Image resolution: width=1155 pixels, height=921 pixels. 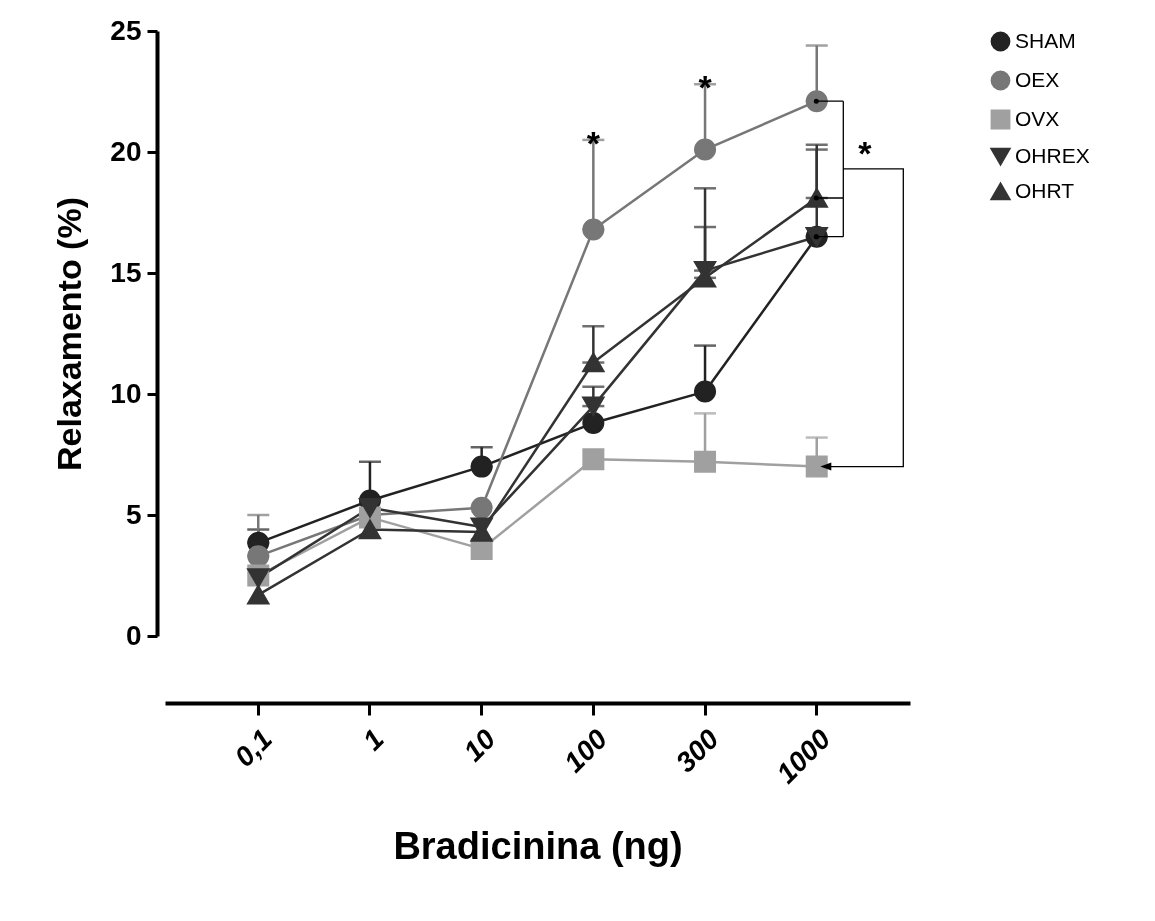 What do you see at coordinates (126, 272) in the screenshot?
I see `y-tick-label: 15` at bounding box center [126, 272].